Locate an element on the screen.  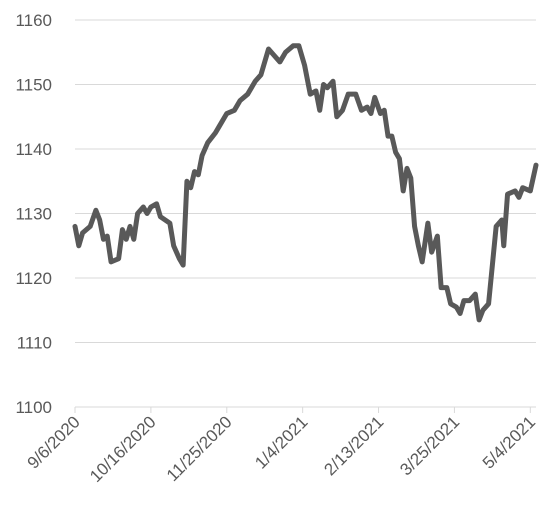
y-tick-label: 1100 is located at coordinates (33, 407).